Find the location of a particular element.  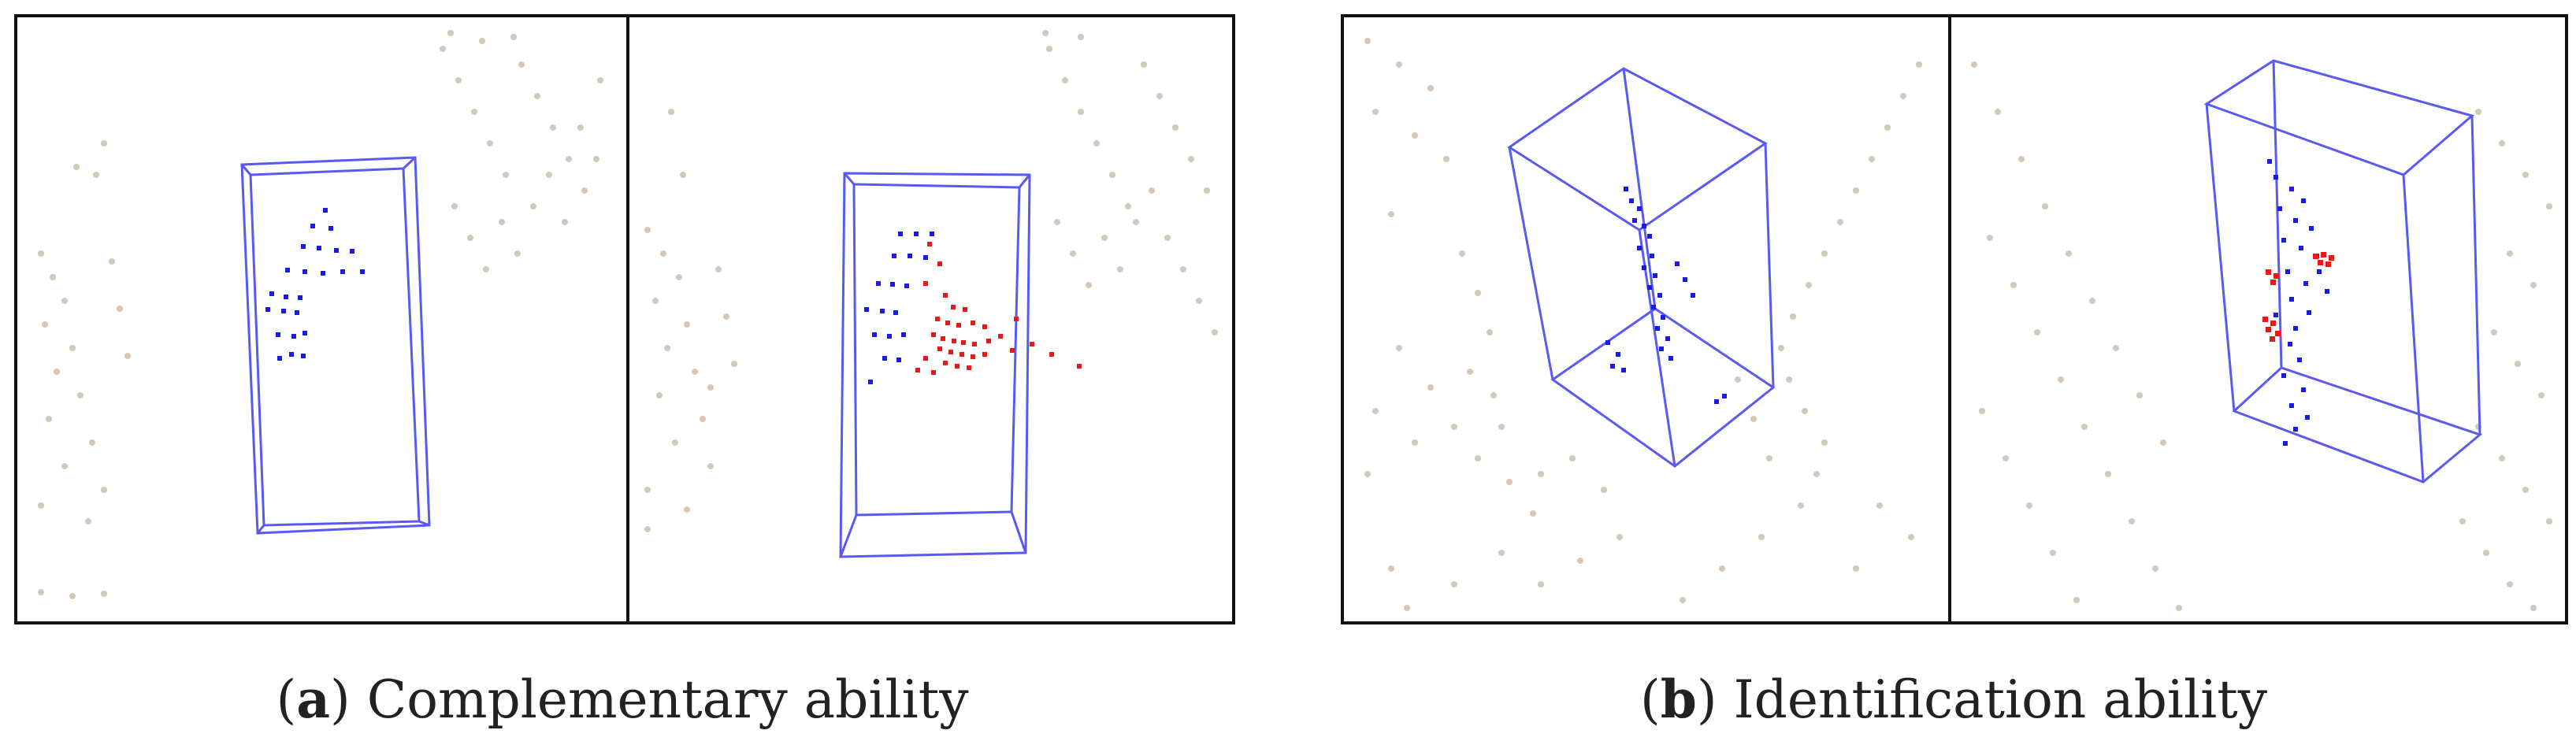

background-points is located at coordinates (931, 281).